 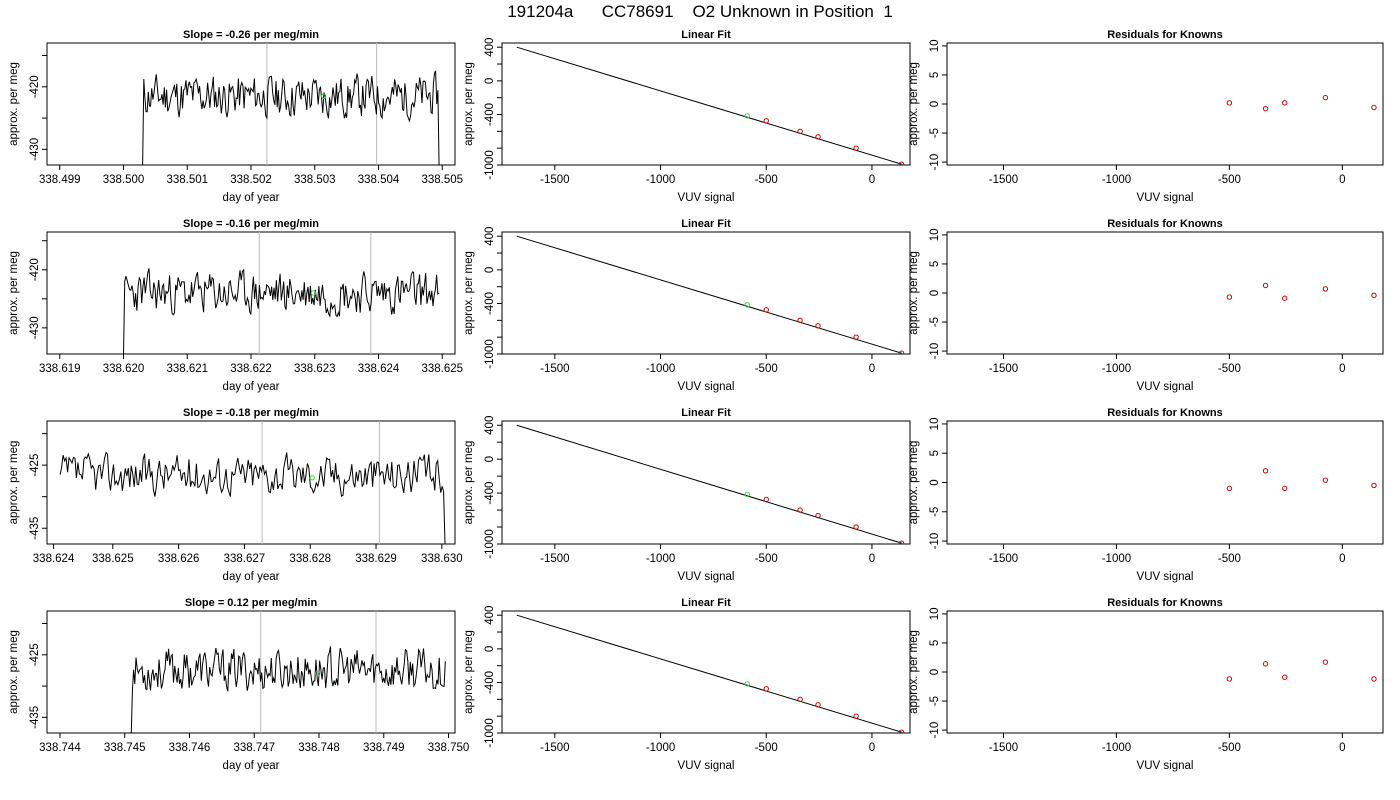 I want to click on time-series-line, so click(x=252, y=497).